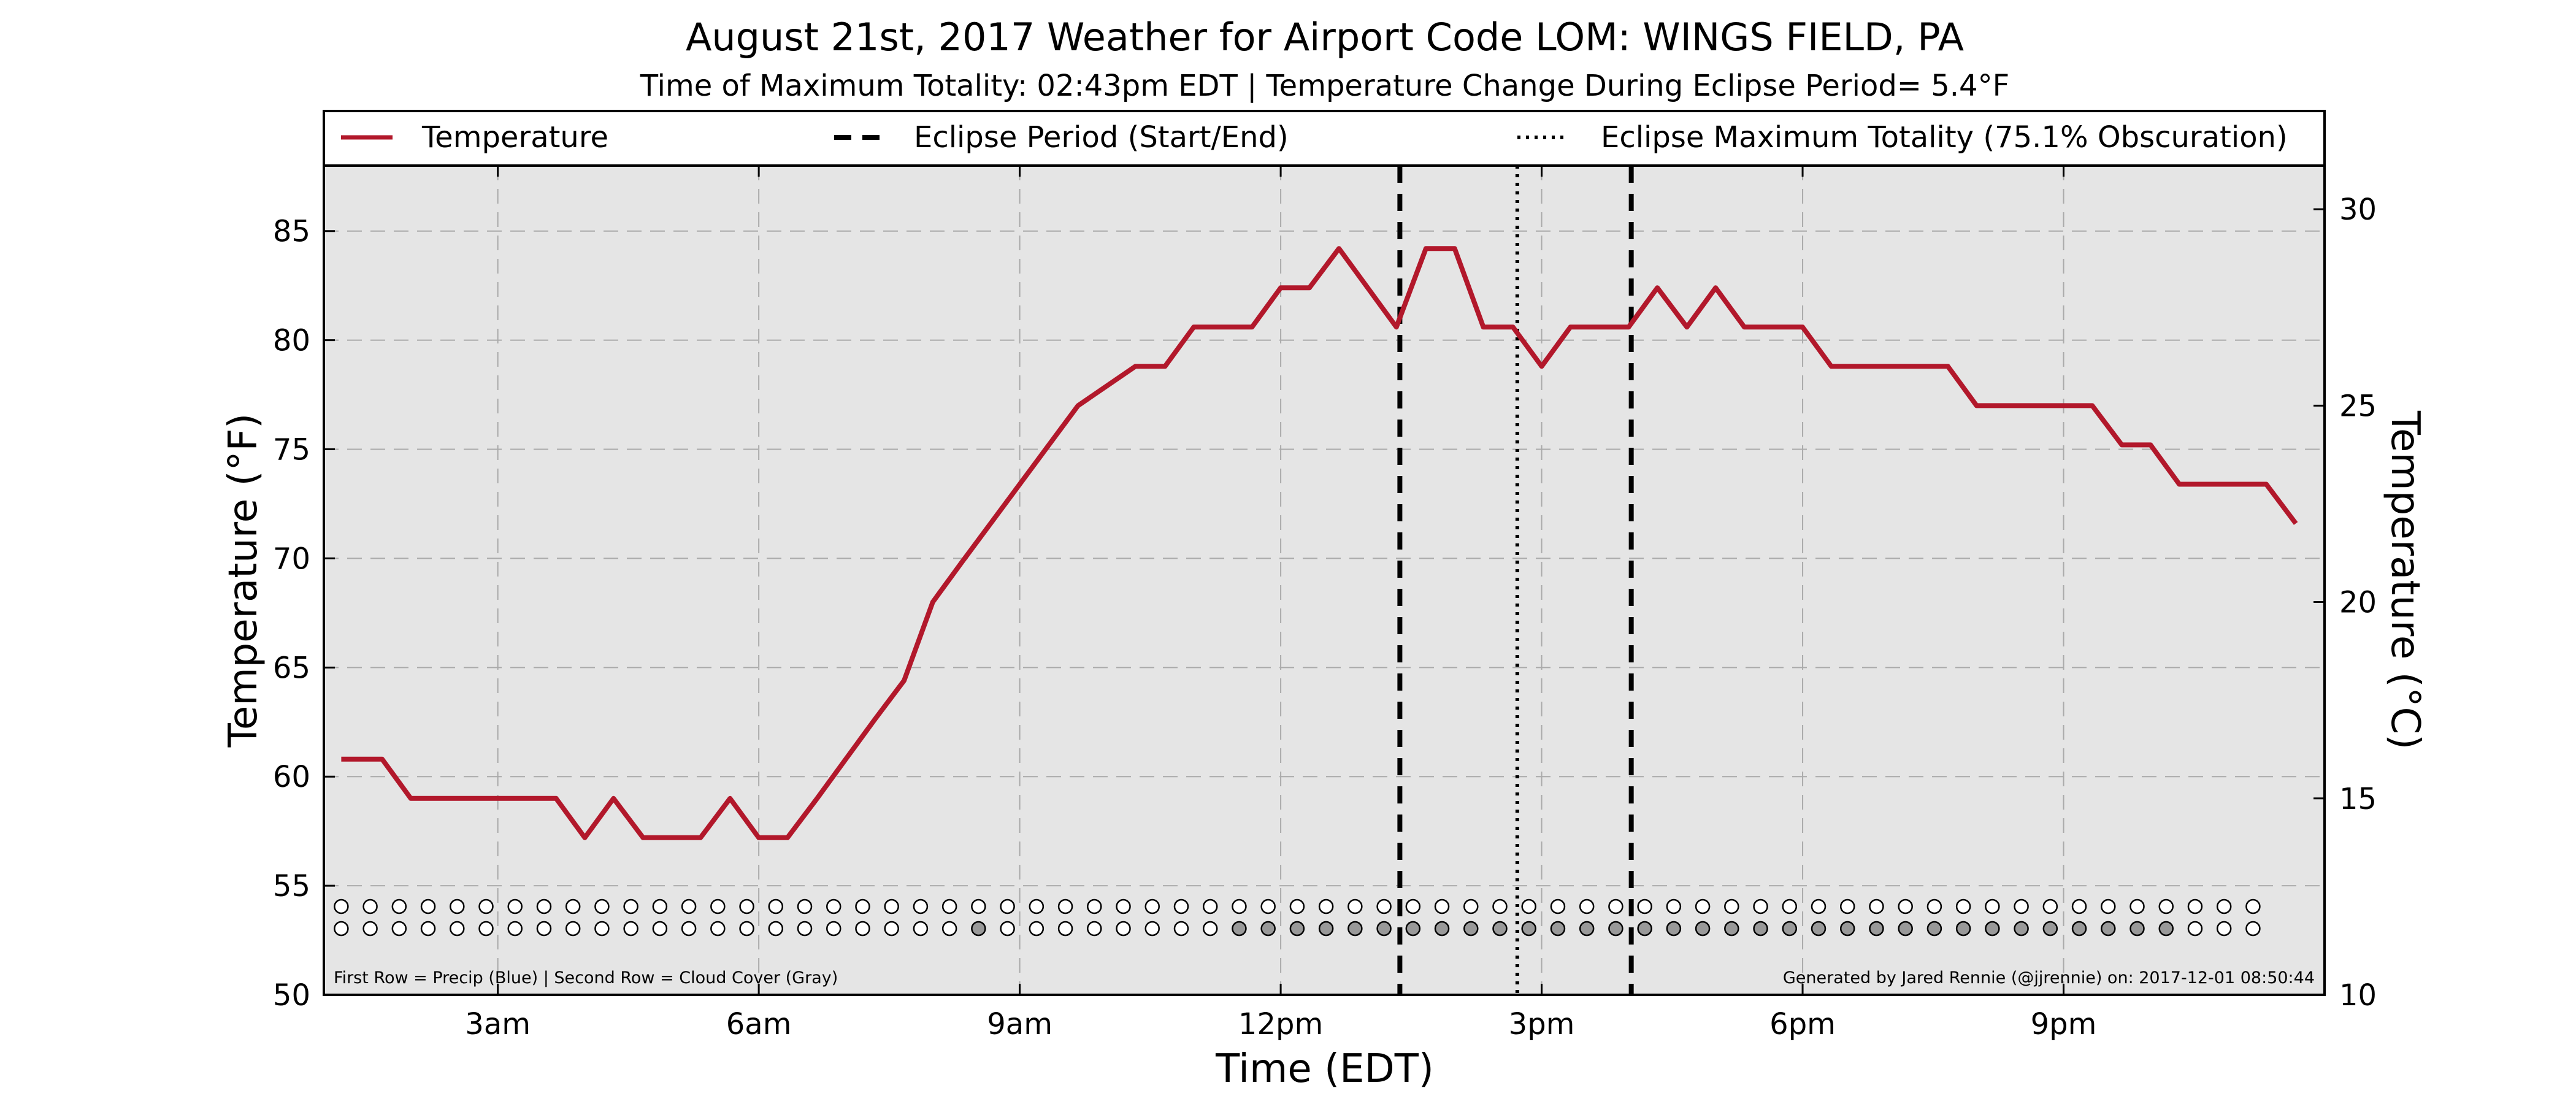 This screenshot has height=1104, width=2576. I want to click on y-tick-label: 80, so click(291, 341).